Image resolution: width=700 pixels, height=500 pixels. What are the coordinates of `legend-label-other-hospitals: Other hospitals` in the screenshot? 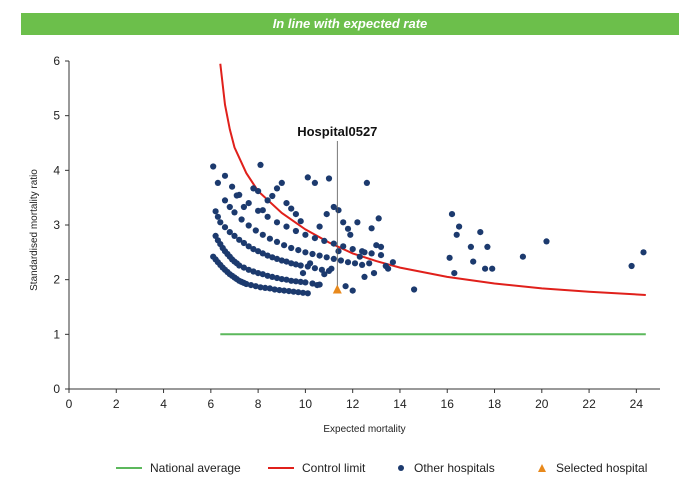 It's located at (454, 468).